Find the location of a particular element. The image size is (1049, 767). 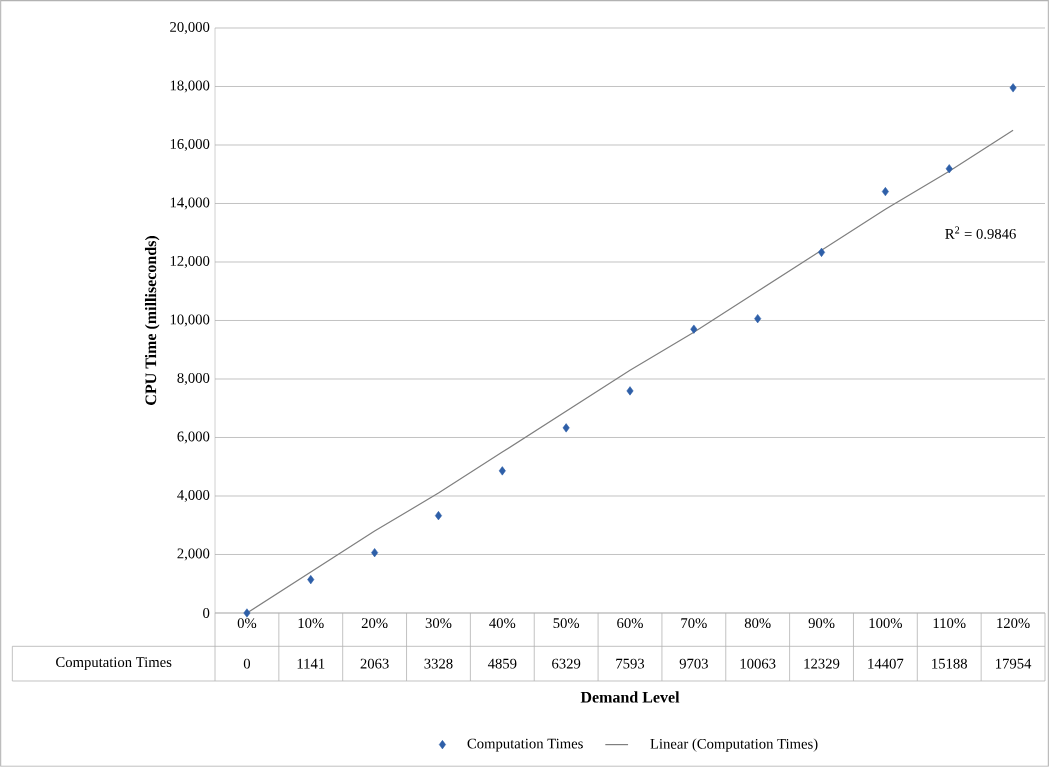

y-tick-label: 16,000 is located at coordinates (190, 145).